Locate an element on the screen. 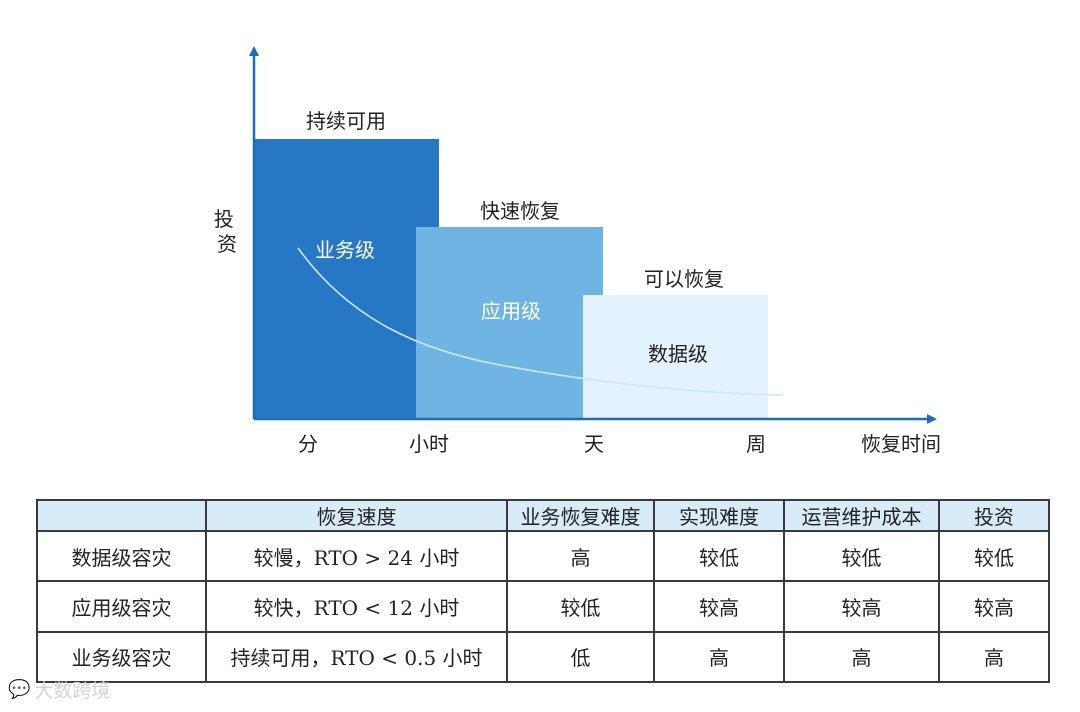 The image size is (1080, 712). table-row: 数据级容灾 较慢，RTO > 24 小时 高 较低 较低 较低 is located at coordinates (543, 556).